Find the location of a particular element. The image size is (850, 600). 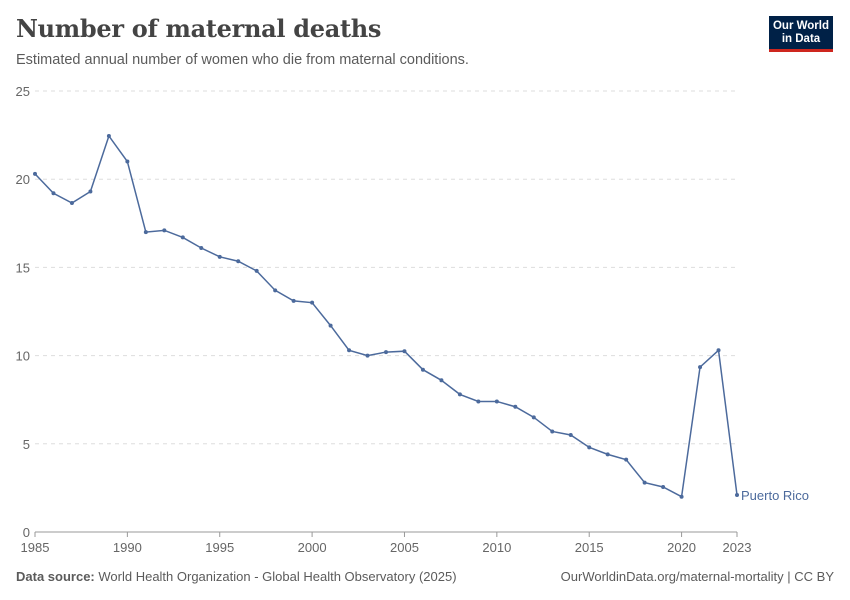

x-tick-label: 2015 is located at coordinates (589, 547).